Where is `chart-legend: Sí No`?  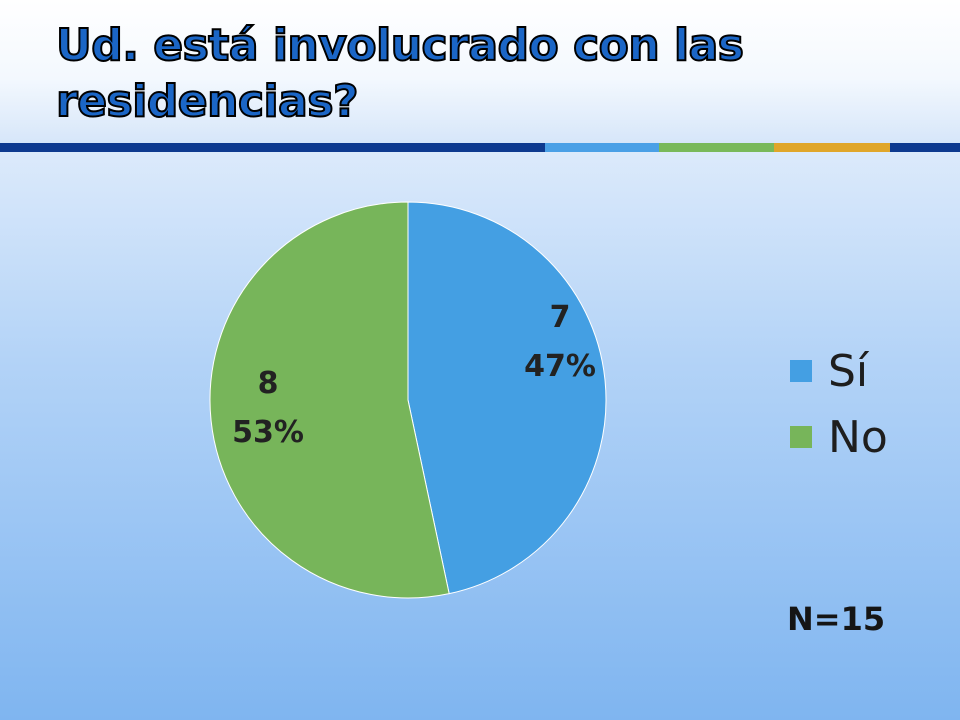 chart-legend: Sí No is located at coordinates (839, 404).